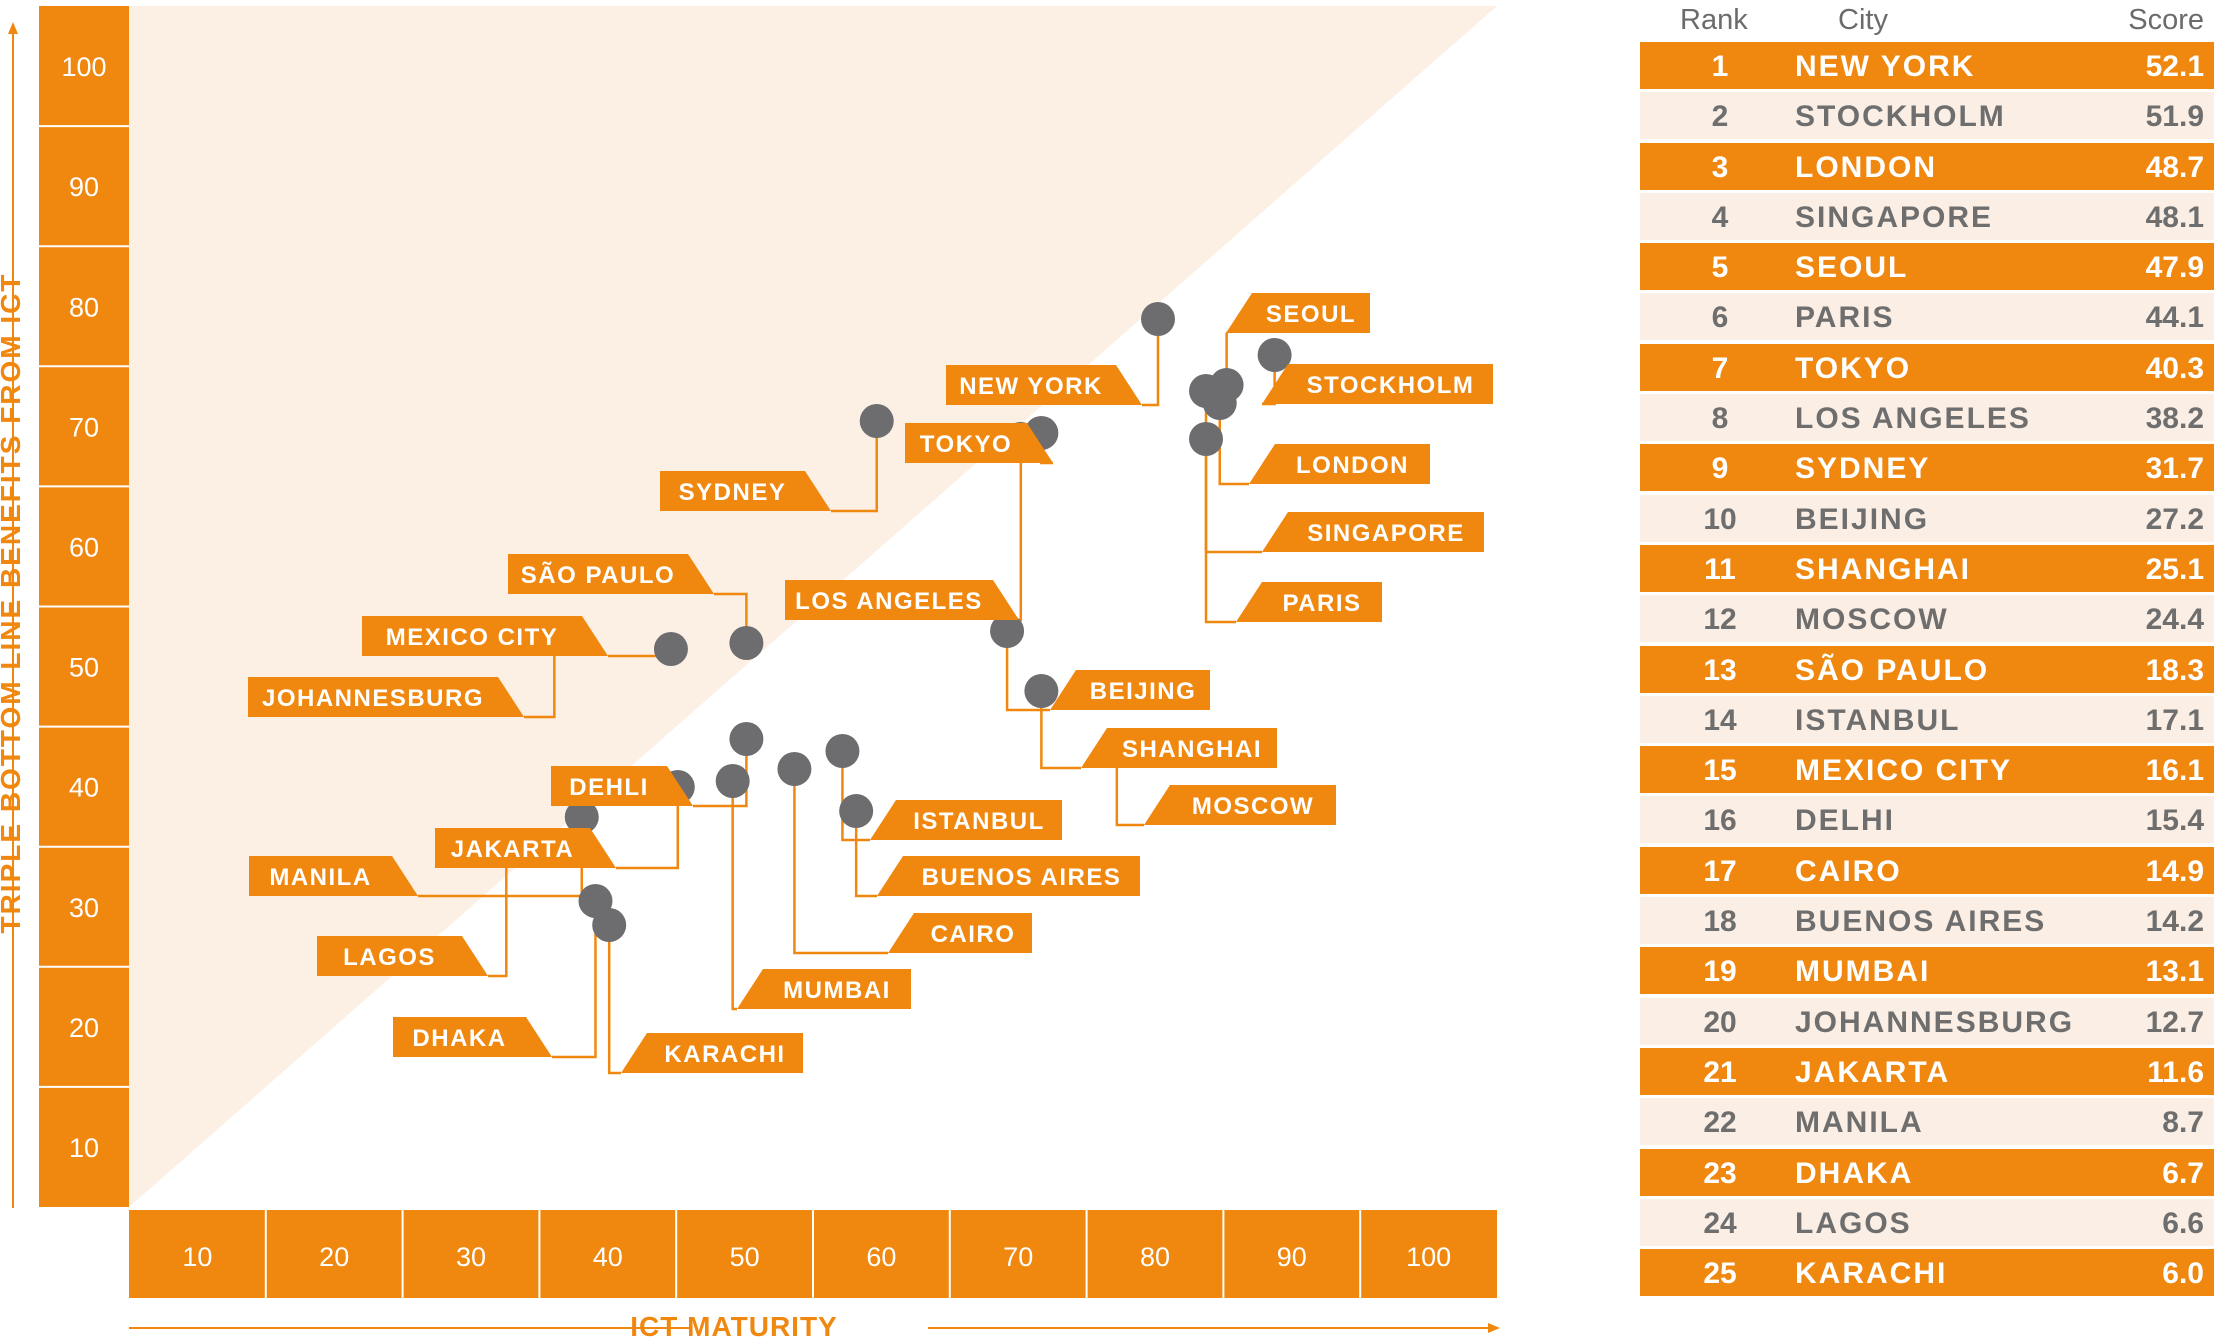 This screenshot has width=2214, height=1339. I want to click on cell-city: MOSCOW, so click(1872, 620).